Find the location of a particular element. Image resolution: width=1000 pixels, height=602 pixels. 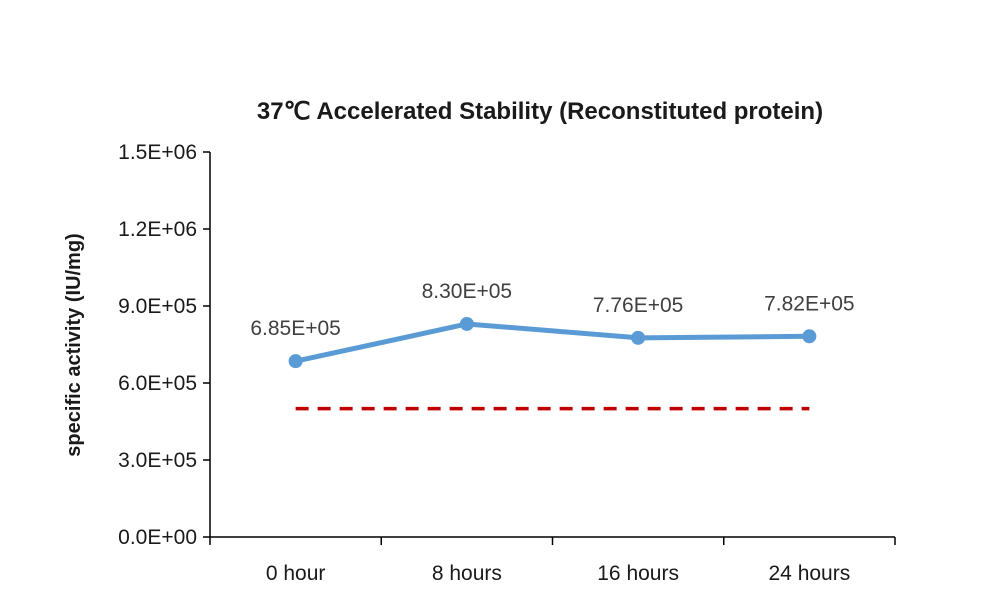

y-tick-label: 0.0E+00 is located at coordinates (157, 537).